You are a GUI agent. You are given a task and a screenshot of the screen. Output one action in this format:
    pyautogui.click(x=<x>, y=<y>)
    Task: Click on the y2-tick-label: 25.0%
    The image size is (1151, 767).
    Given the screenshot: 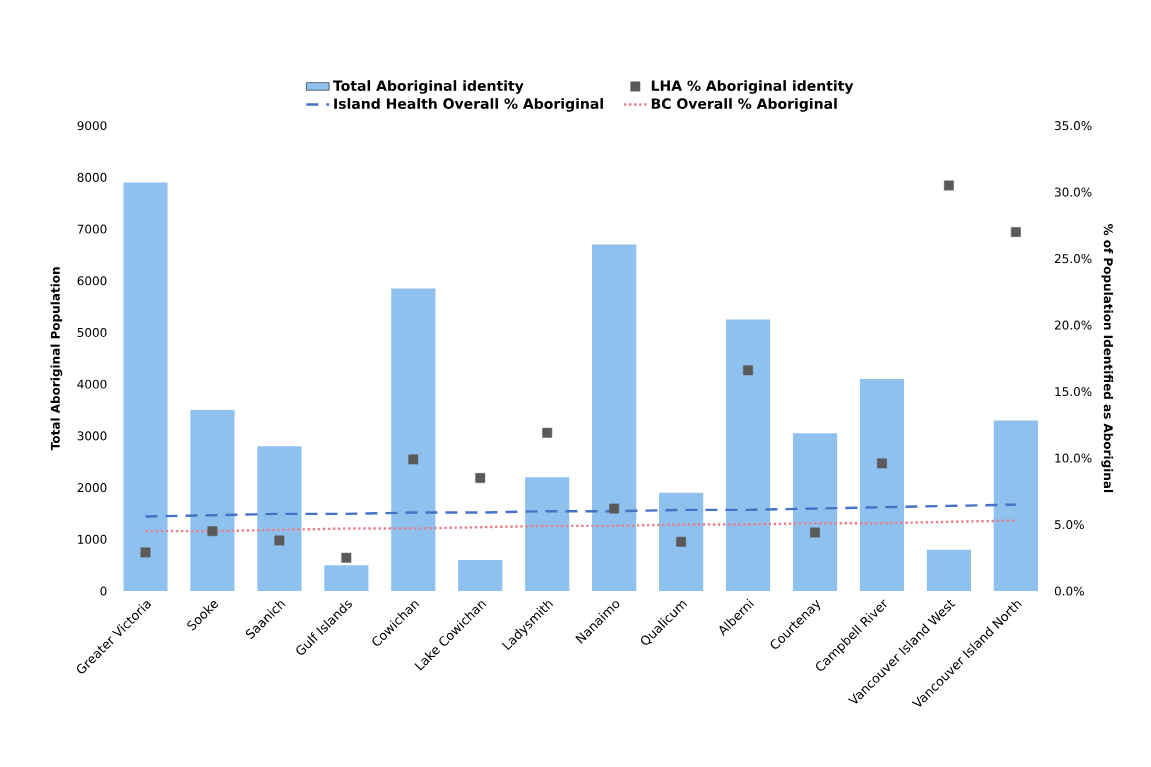 What is the action you would take?
    pyautogui.click(x=1073, y=259)
    